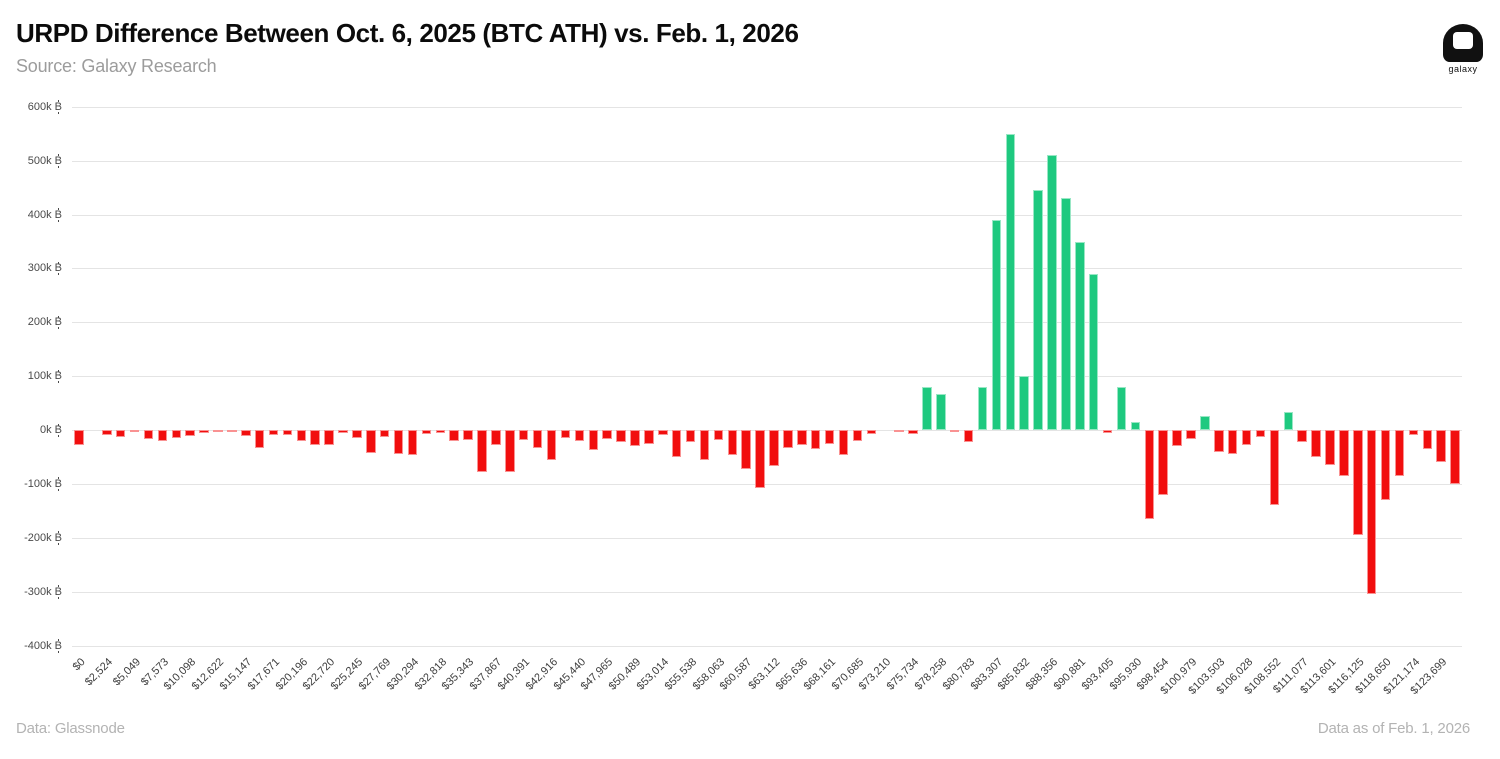  I want to click on y-tick-label: -100k B, so click(43, 484).